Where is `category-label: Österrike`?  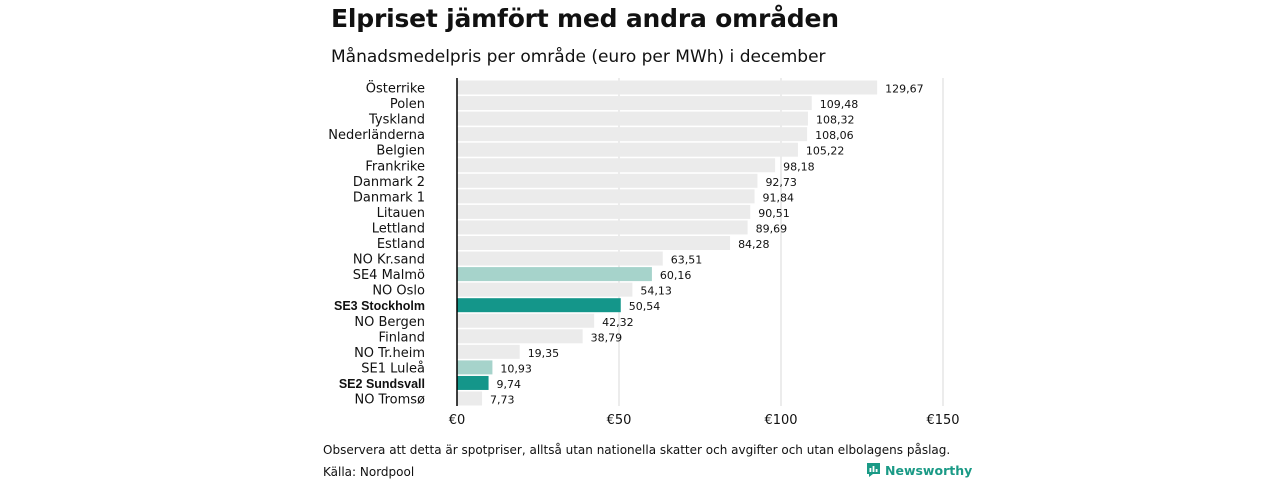 category-label: Österrike is located at coordinates (395, 88).